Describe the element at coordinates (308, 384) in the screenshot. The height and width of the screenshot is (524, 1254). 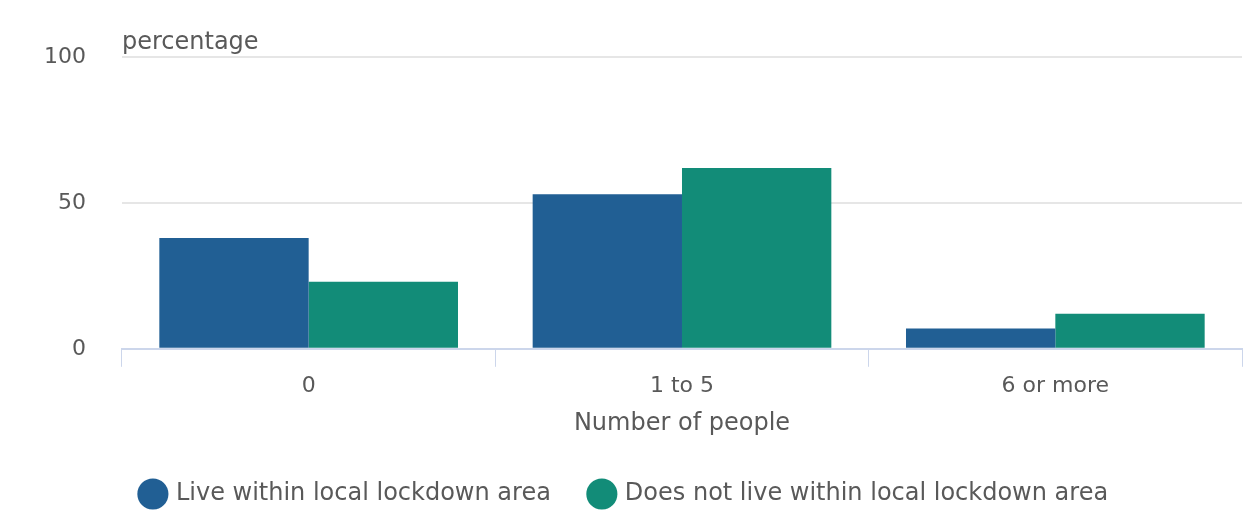
I see `x-tick-label: 0` at that location.